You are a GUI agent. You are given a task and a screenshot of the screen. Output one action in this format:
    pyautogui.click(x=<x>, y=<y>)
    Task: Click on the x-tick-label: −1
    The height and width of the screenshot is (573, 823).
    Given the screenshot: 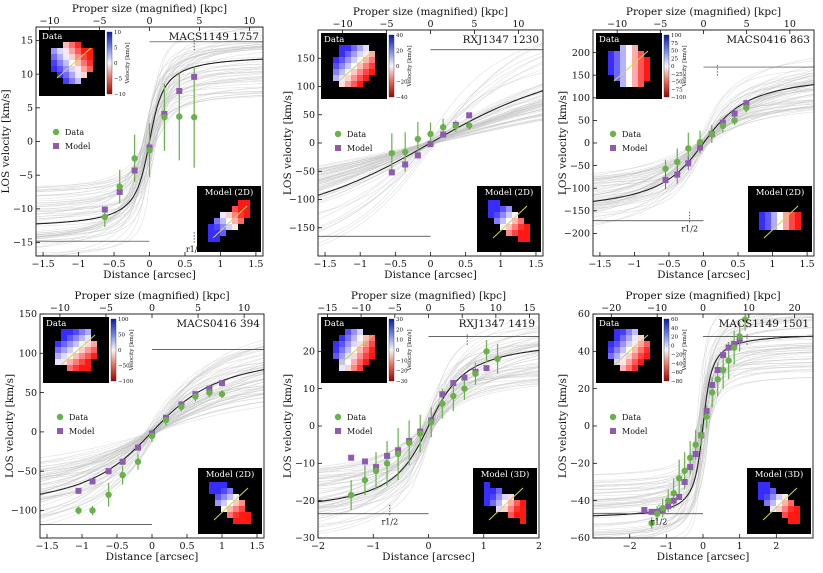 What is the action you would take?
    pyautogui.click(x=666, y=546)
    